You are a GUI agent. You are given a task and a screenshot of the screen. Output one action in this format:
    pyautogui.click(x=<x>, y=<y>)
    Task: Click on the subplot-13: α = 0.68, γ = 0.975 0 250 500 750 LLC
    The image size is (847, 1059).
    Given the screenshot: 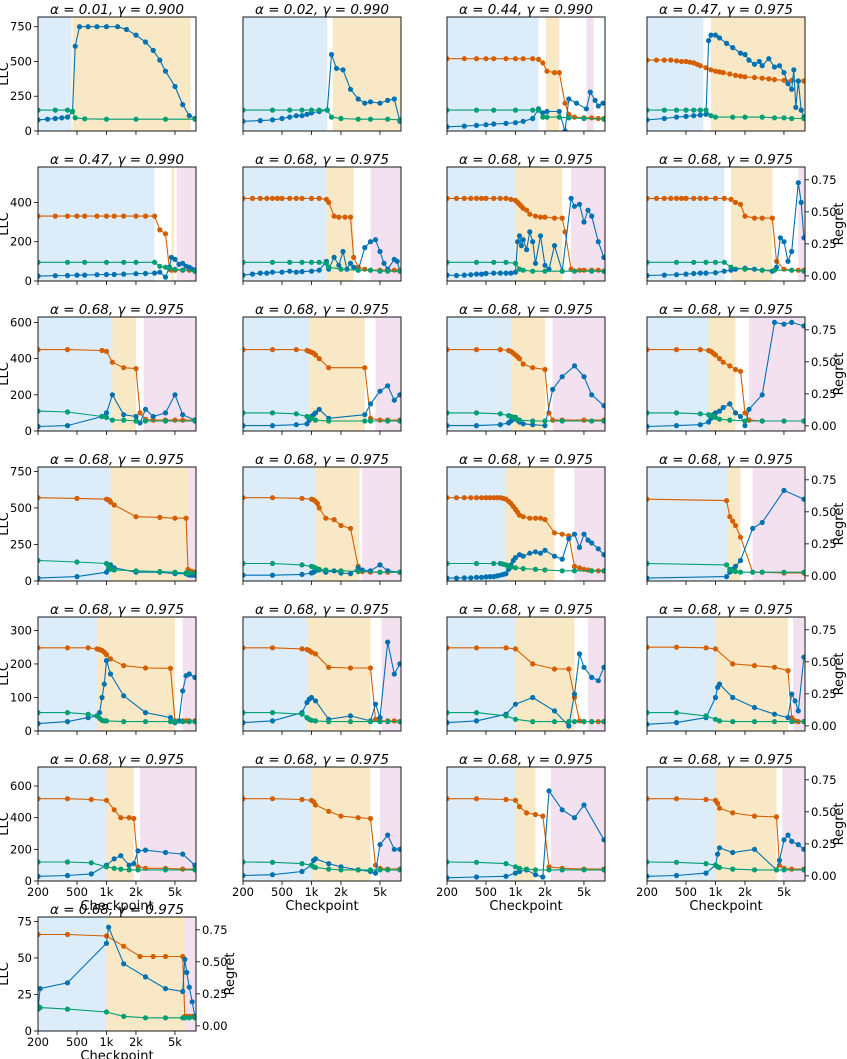 What is the action you would take?
    pyautogui.click(x=98, y=520)
    